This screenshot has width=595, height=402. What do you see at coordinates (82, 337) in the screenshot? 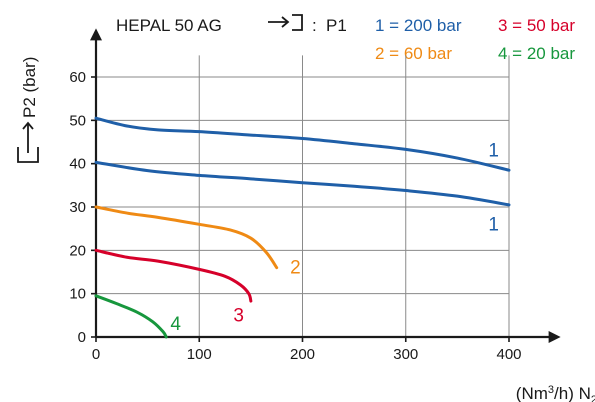
I see `y-tick-label-0: 0` at bounding box center [82, 337].